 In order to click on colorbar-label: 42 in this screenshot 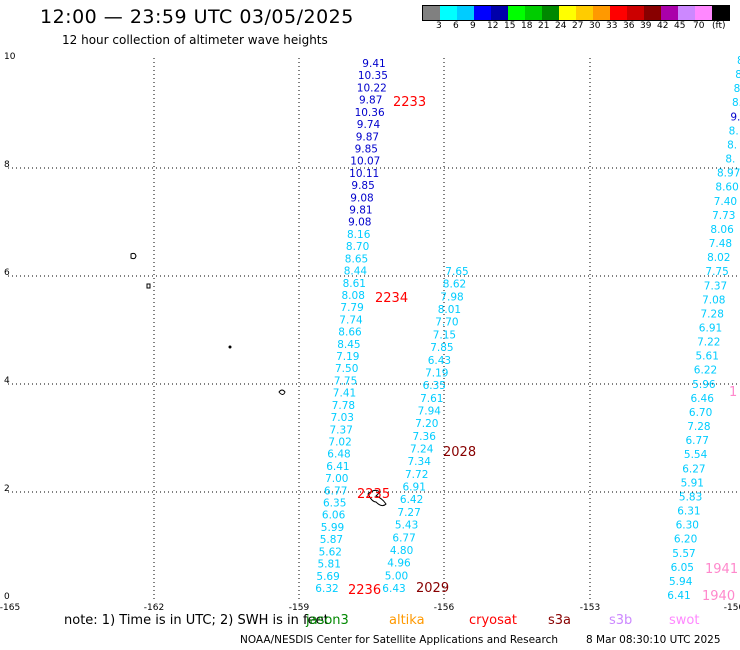, I will do `click(663, 26)`.